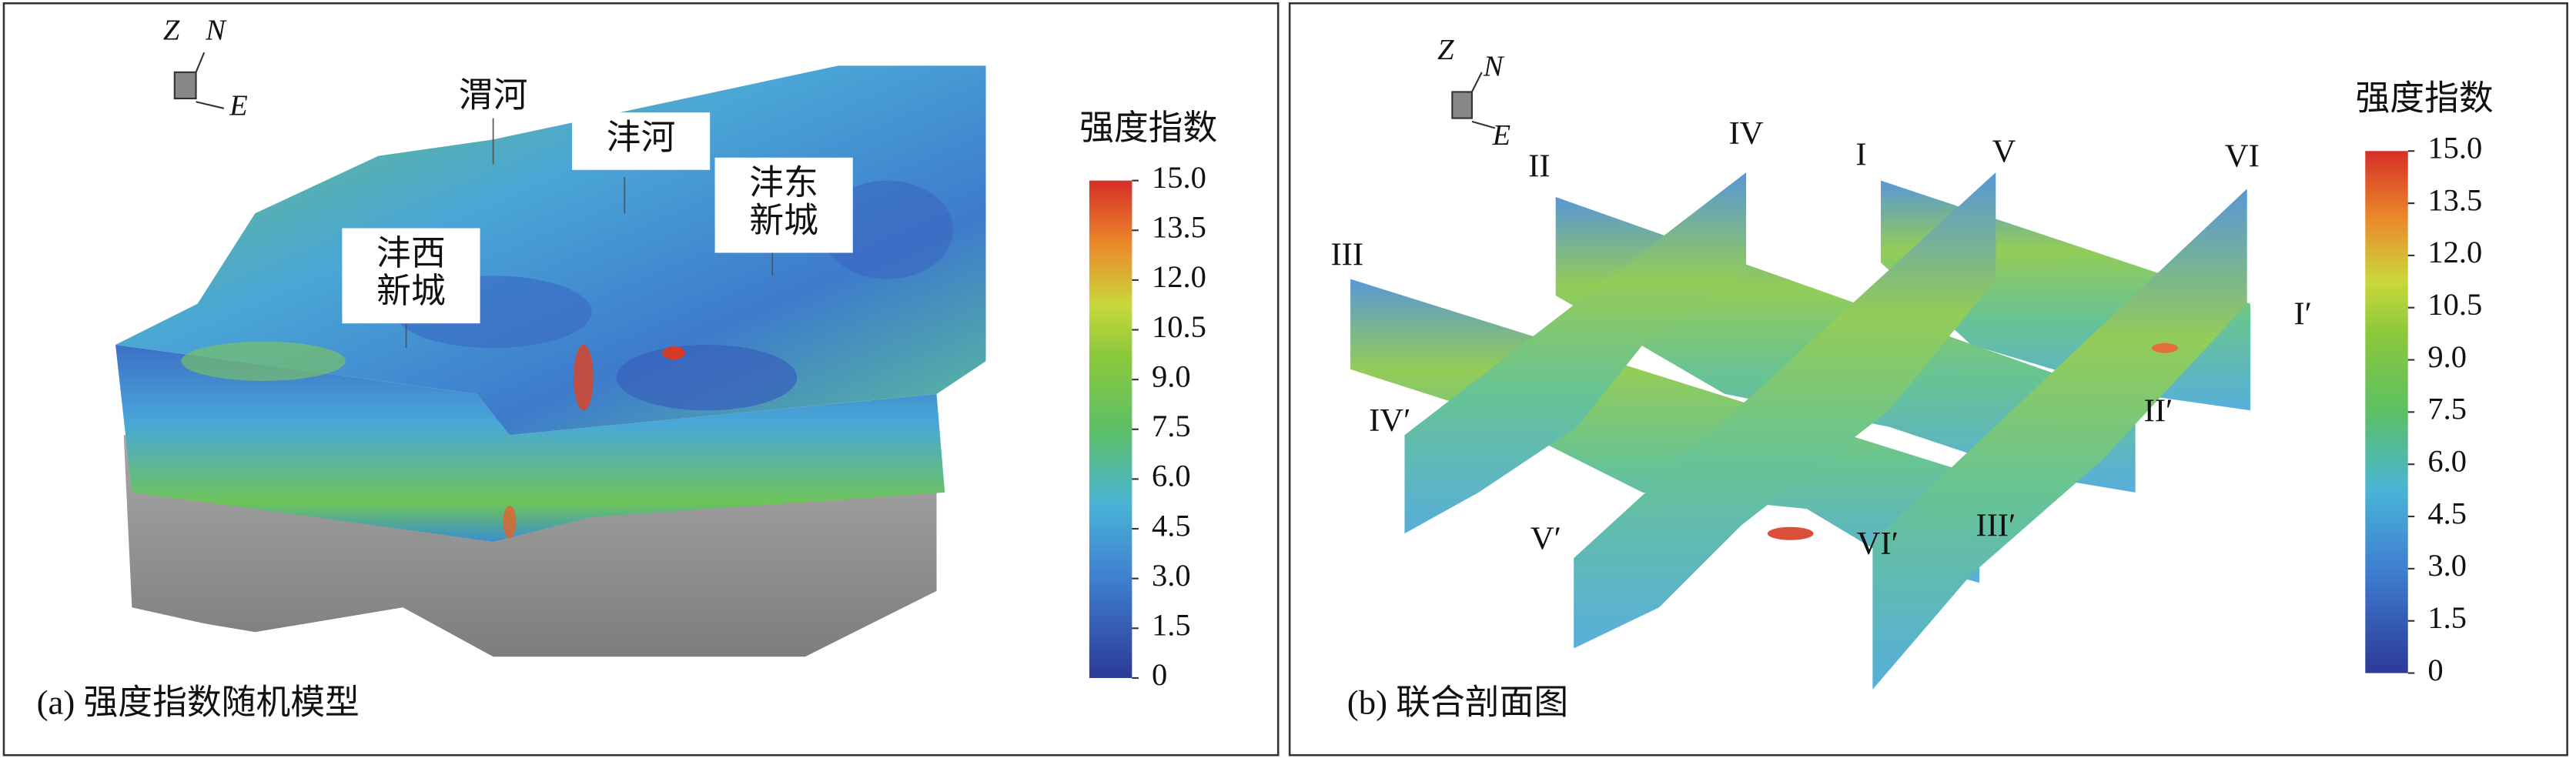 This screenshot has width=2576, height=765. What do you see at coordinates (2303, 314) in the screenshot?
I see `section-label: I′` at bounding box center [2303, 314].